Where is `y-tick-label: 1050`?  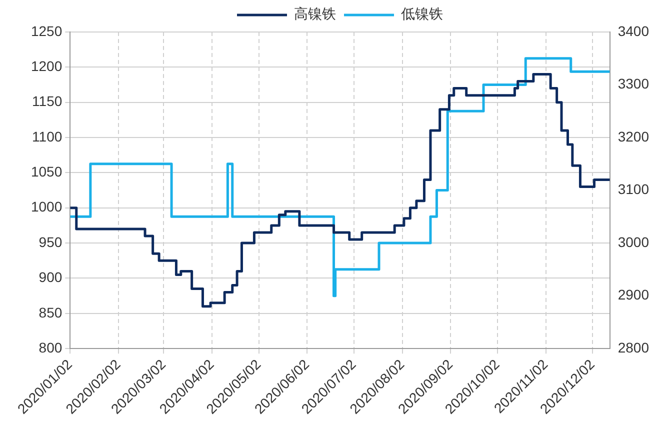
y-tick-label: 1050 is located at coordinates (46, 172).